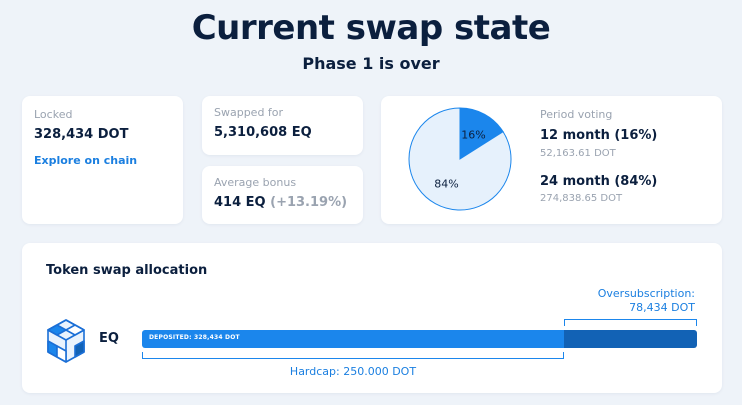  Describe the element at coordinates (473, 134) in the screenshot. I see `pie-label-0: 16%` at that location.